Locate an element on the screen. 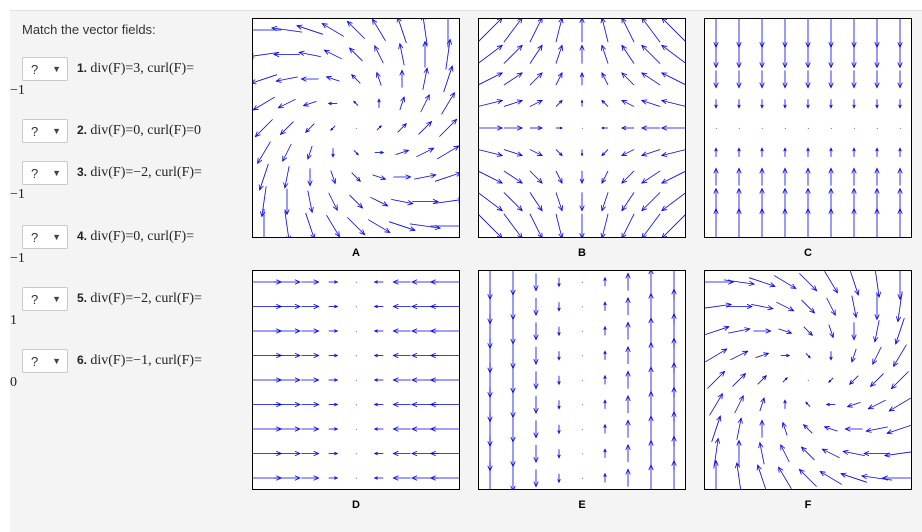  answer-select-2: ? ▼ is located at coordinates (45, 131).